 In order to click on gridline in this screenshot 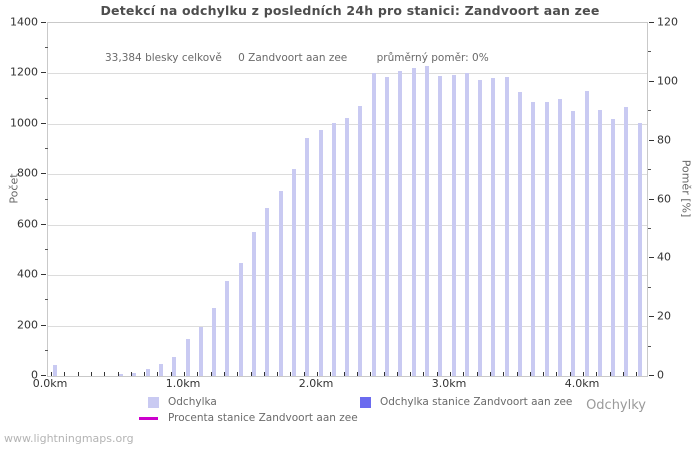, I will do `click(347, 74)`.